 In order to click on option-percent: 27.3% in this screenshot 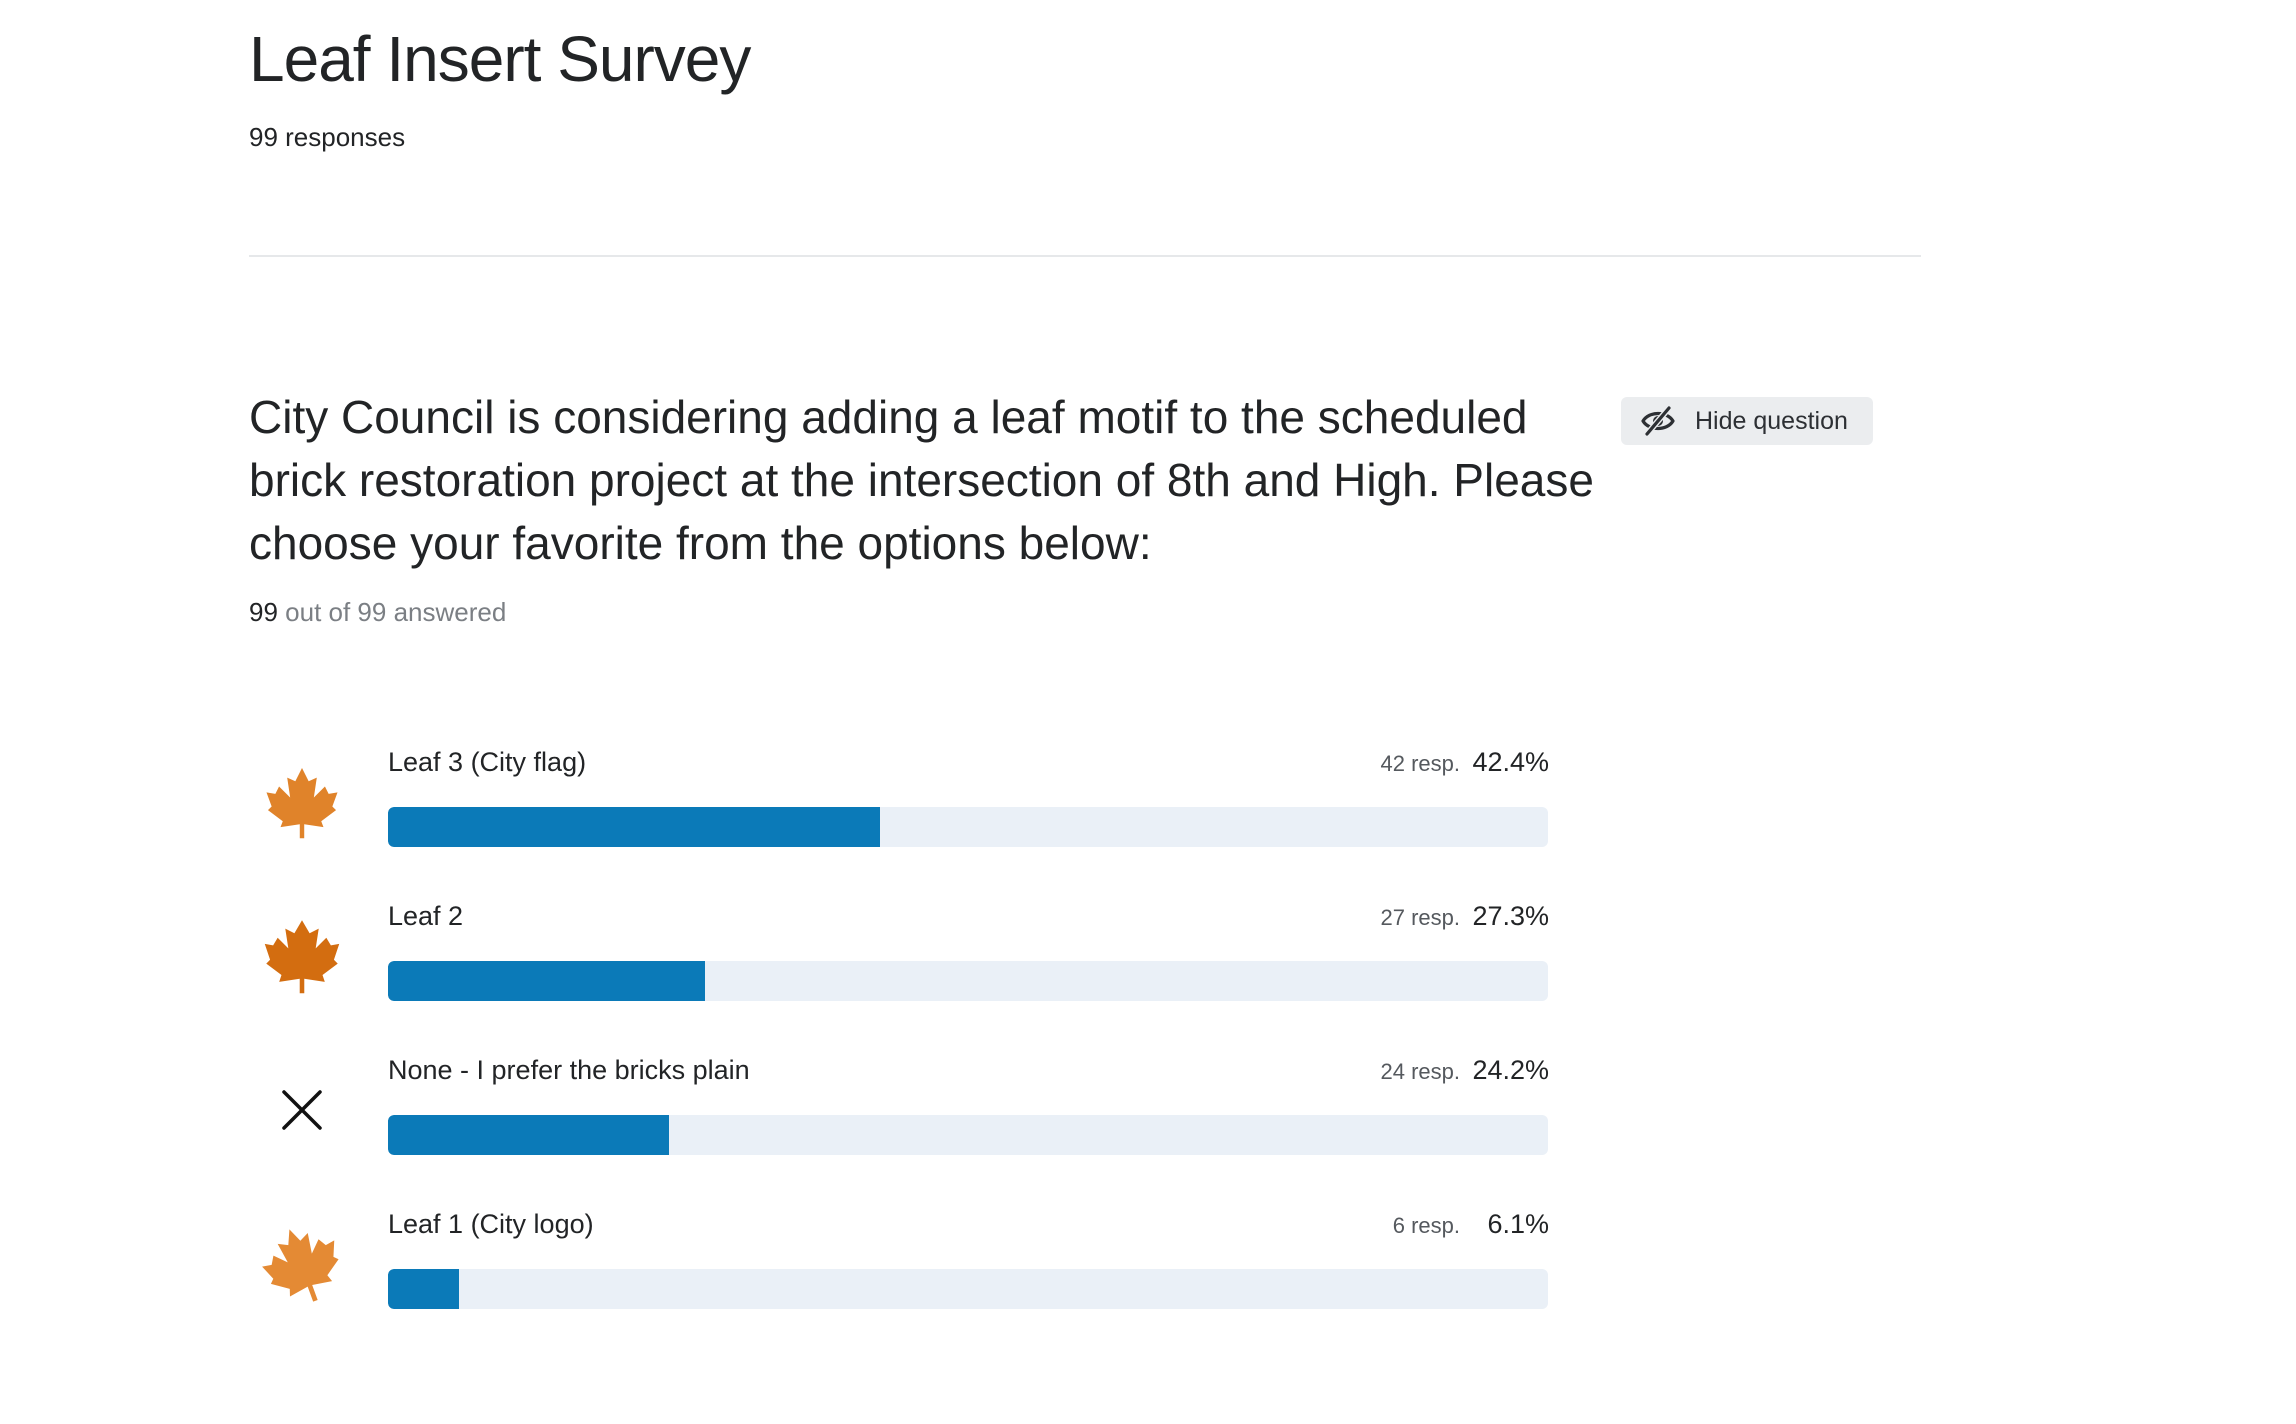, I will do `click(1510, 916)`.